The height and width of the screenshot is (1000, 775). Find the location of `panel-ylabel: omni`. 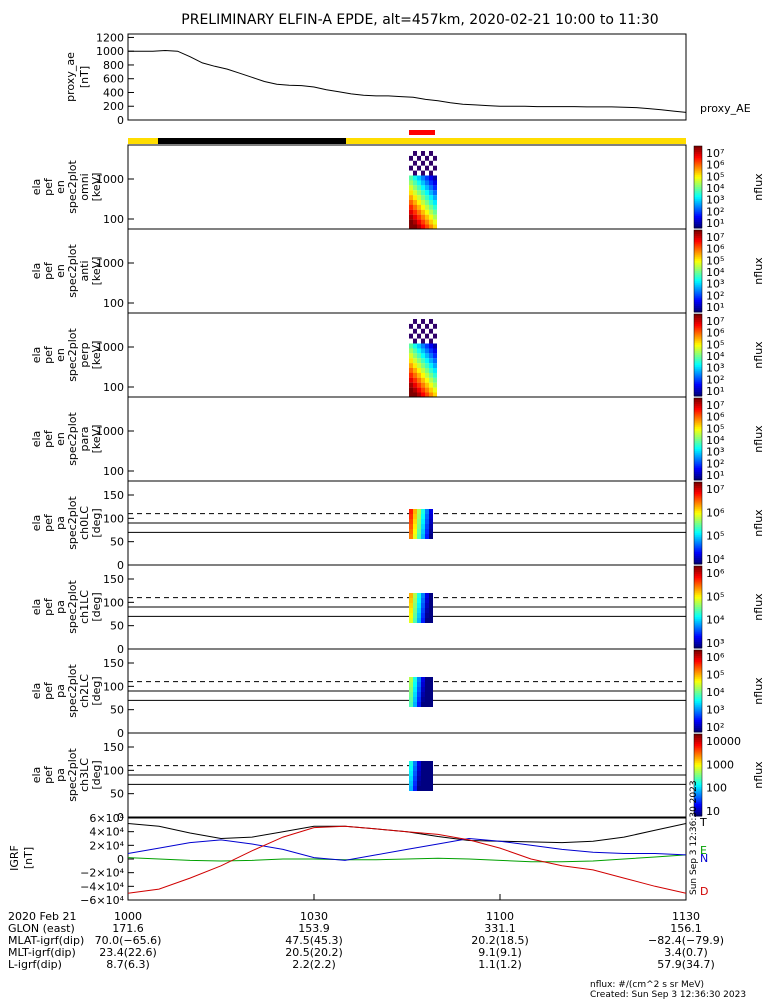

panel-ylabel: omni is located at coordinates (84, 186).